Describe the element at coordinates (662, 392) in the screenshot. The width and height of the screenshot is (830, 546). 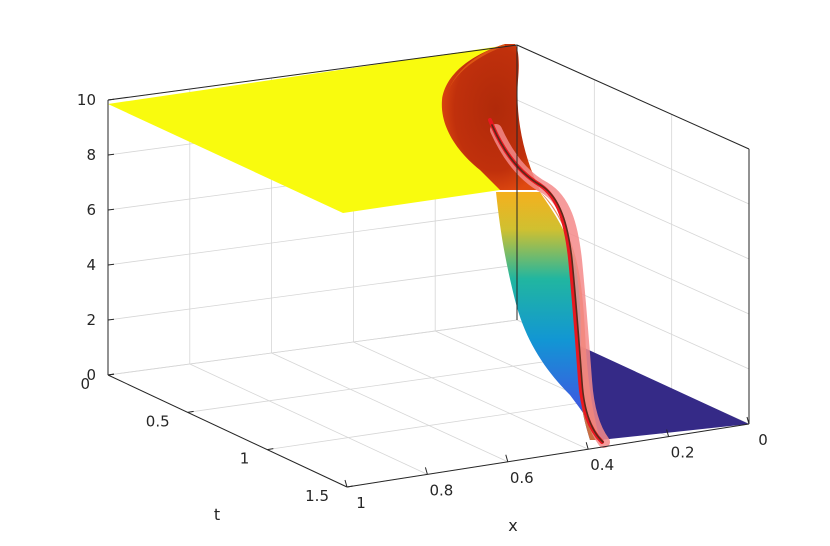
I see `base-surface` at that location.